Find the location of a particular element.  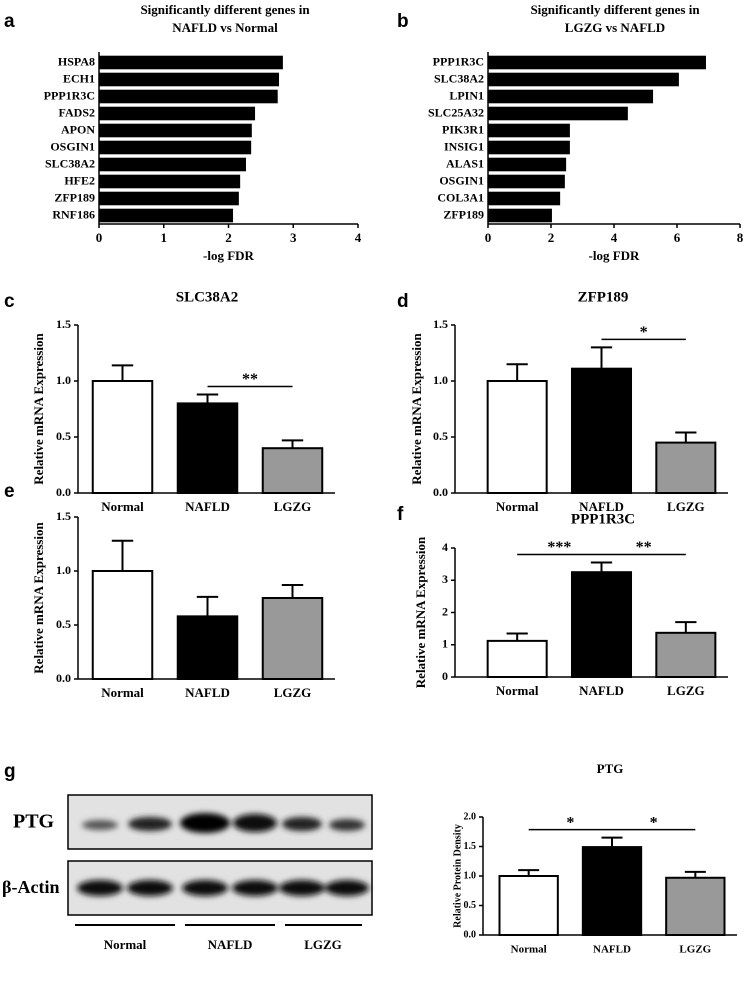

y-axis-label: Relative mRNA Expression is located at coordinates (38, 598).